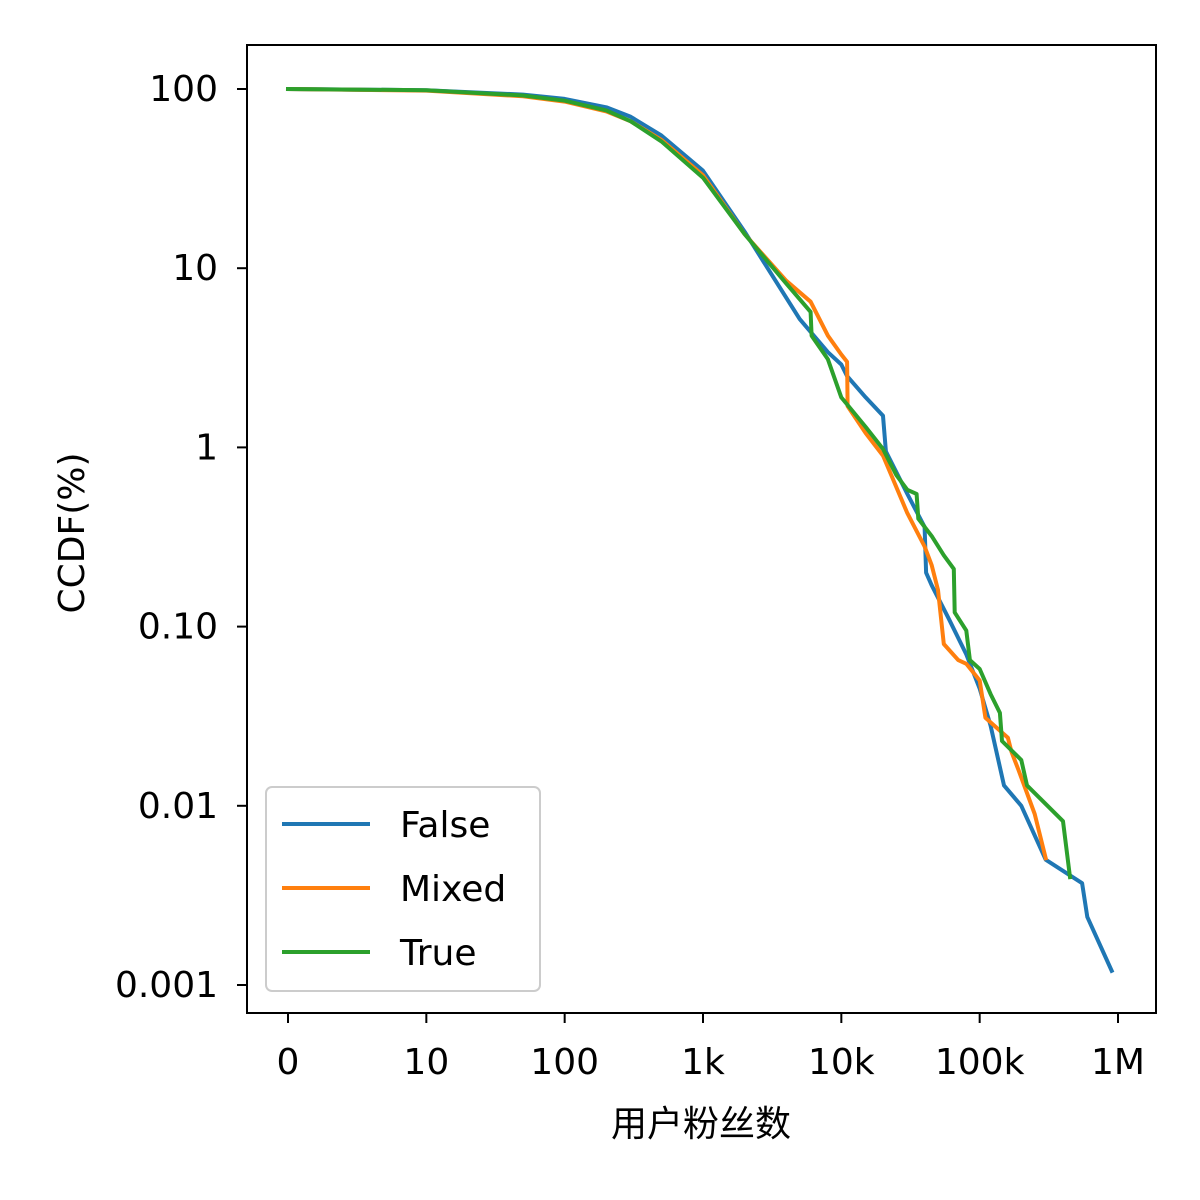 Image resolution: width=1200 pixels, height=1200 pixels. What do you see at coordinates (701, 1124) in the screenshot?
I see `x-axis-title: 用户粉丝数` at bounding box center [701, 1124].